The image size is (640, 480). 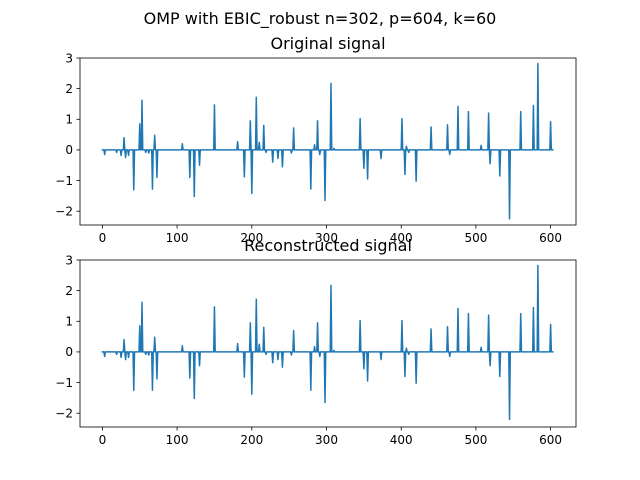 What do you see at coordinates (327, 43) in the screenshot?
I see `subplot-title-original: Original signal` at bounding box center [327, 43].